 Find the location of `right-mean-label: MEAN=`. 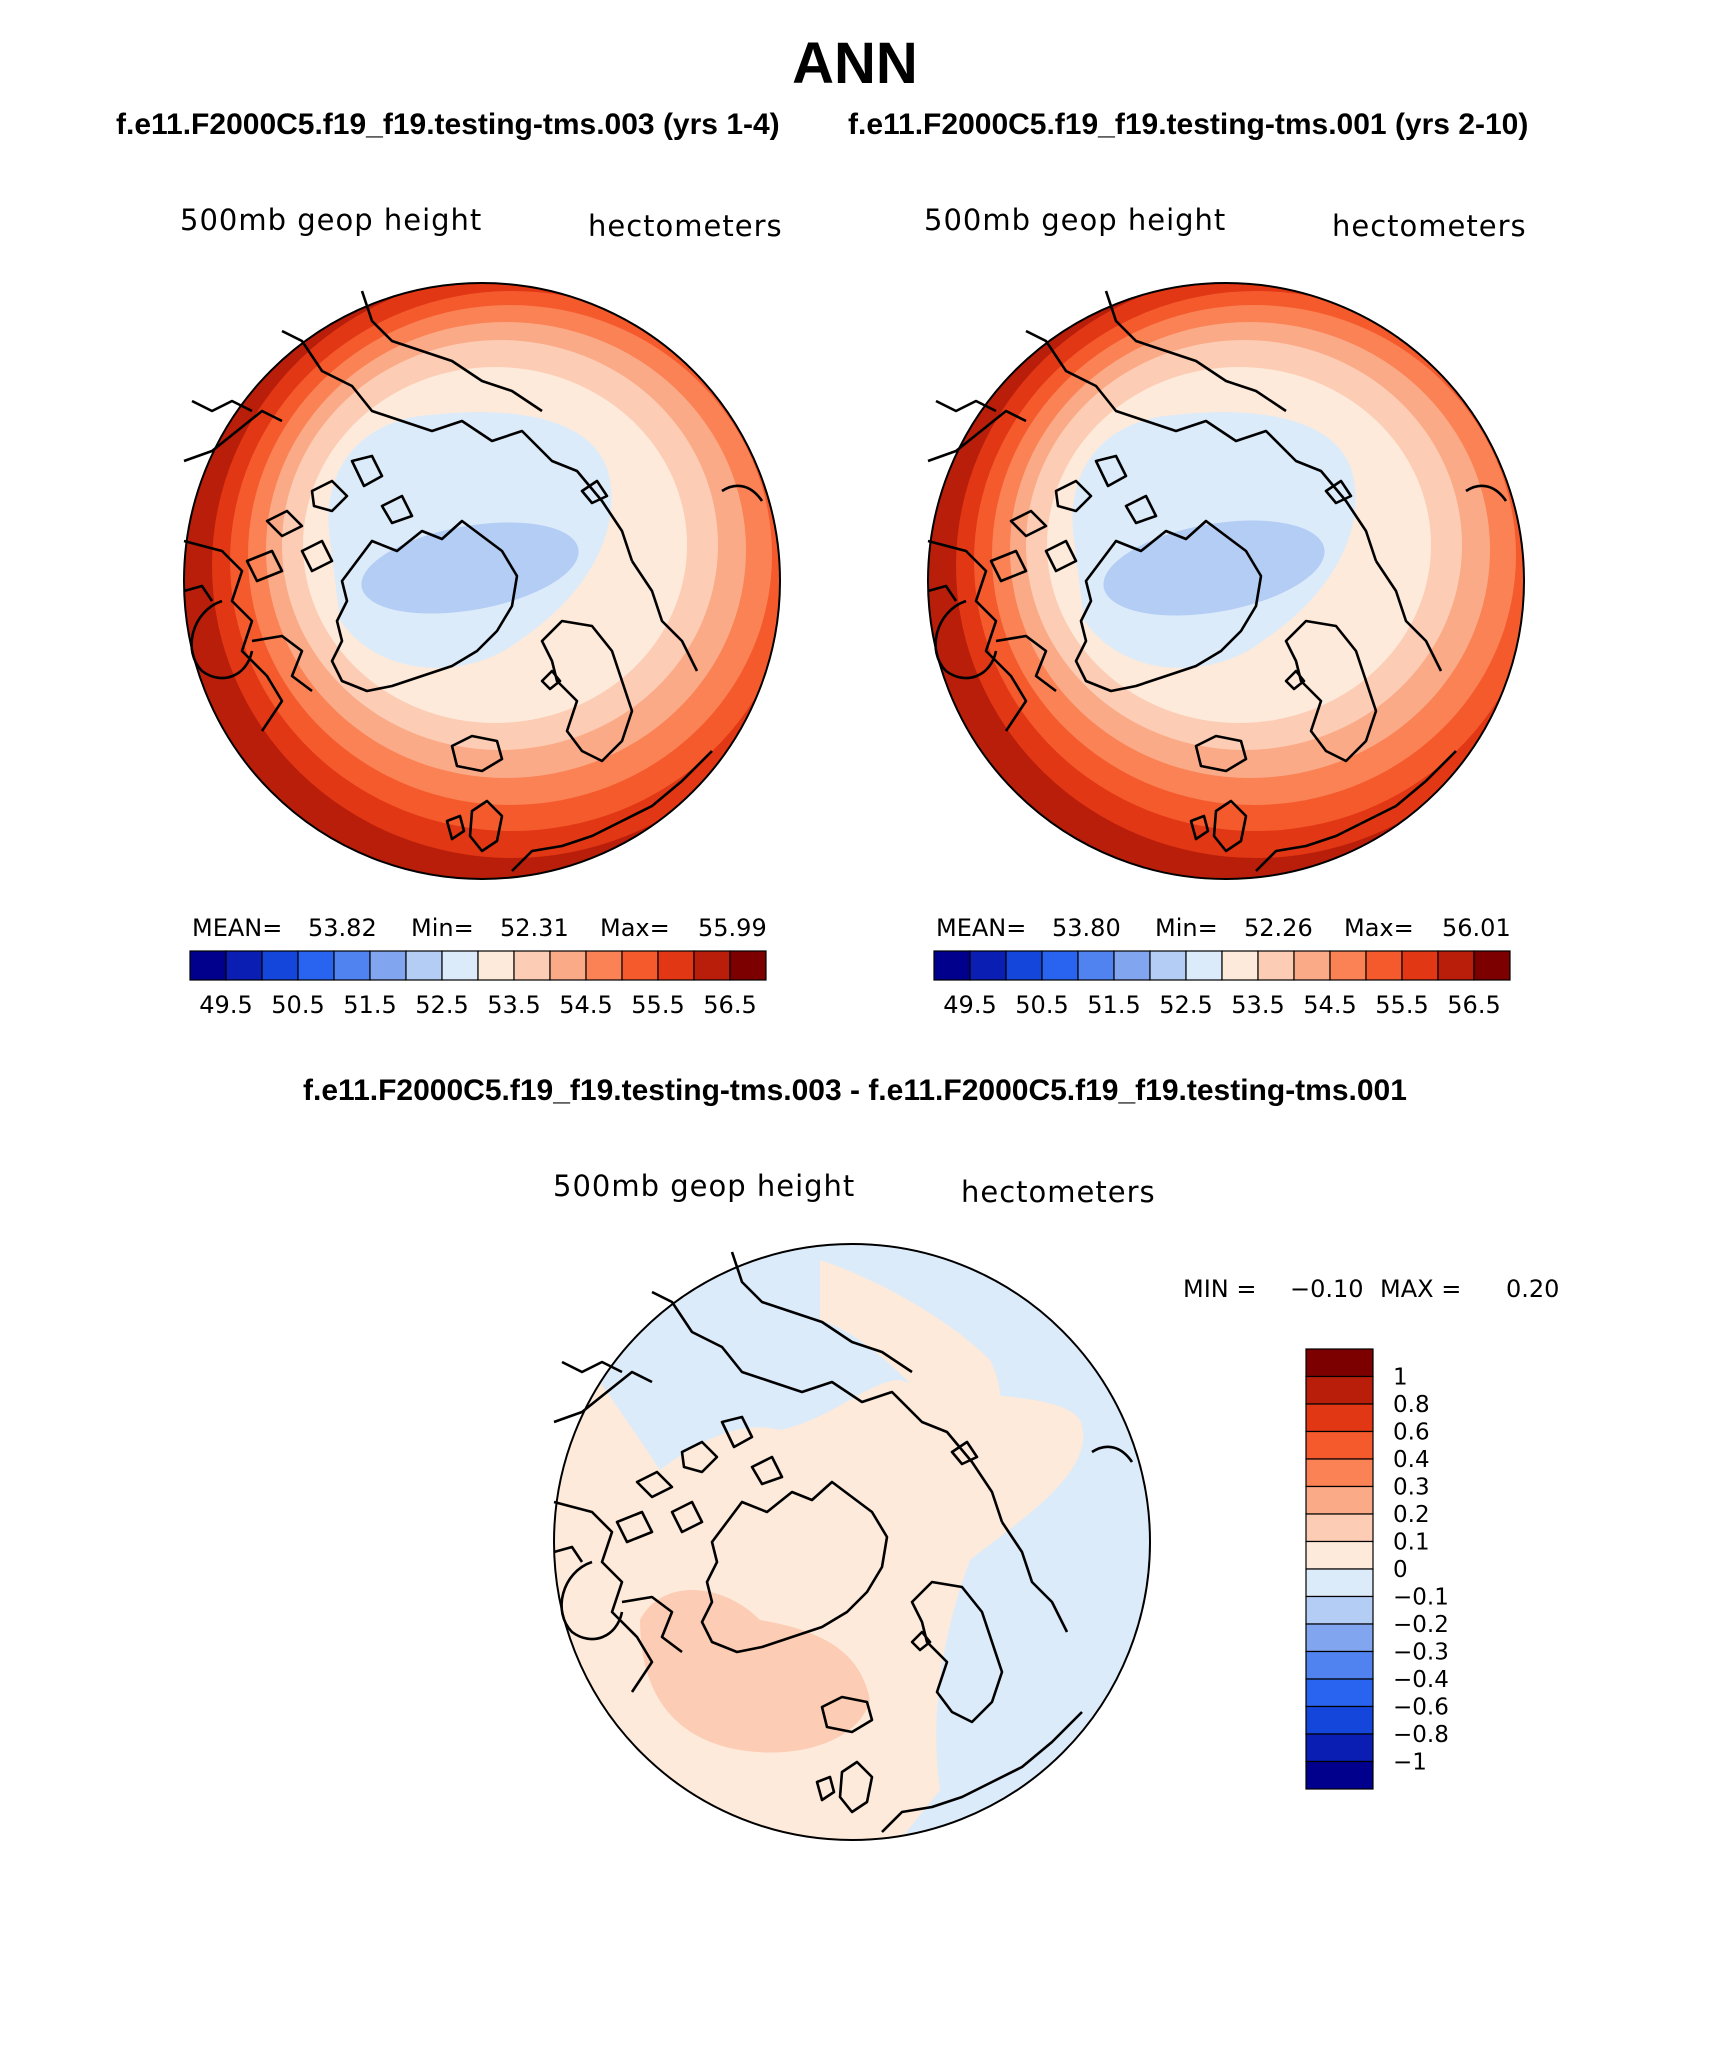

right-mean-label: MEAN= is located at coordinates (981, 928).